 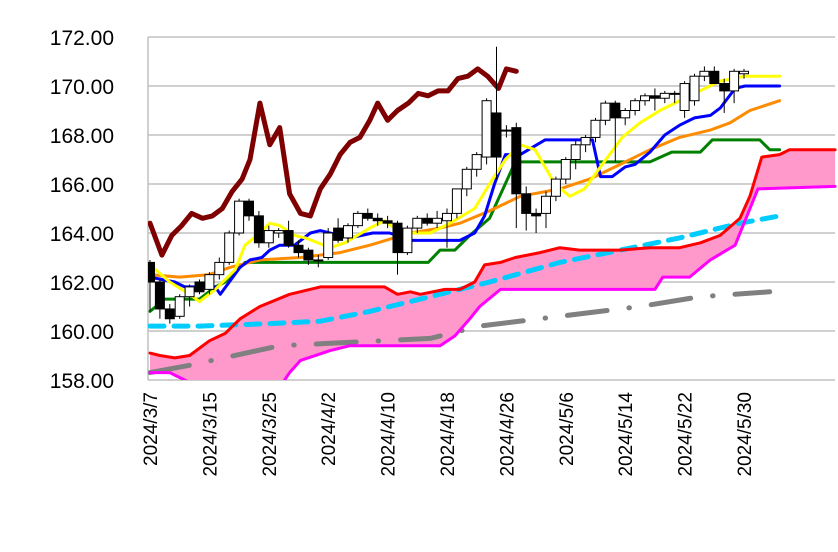 What do you see at coordinates (82, 332) in the screenshot?
I see `y-tick-label: 160.00` at bounding box center [82, 332].